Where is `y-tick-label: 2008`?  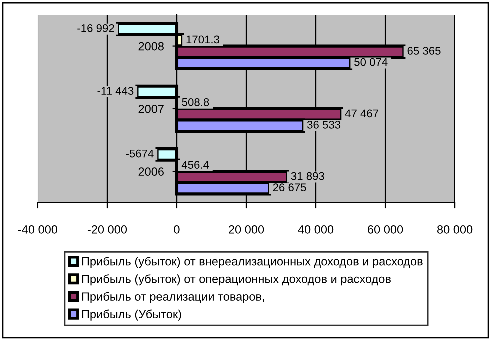
y-tick-label: 2008 is located at coordinates (151, 46).